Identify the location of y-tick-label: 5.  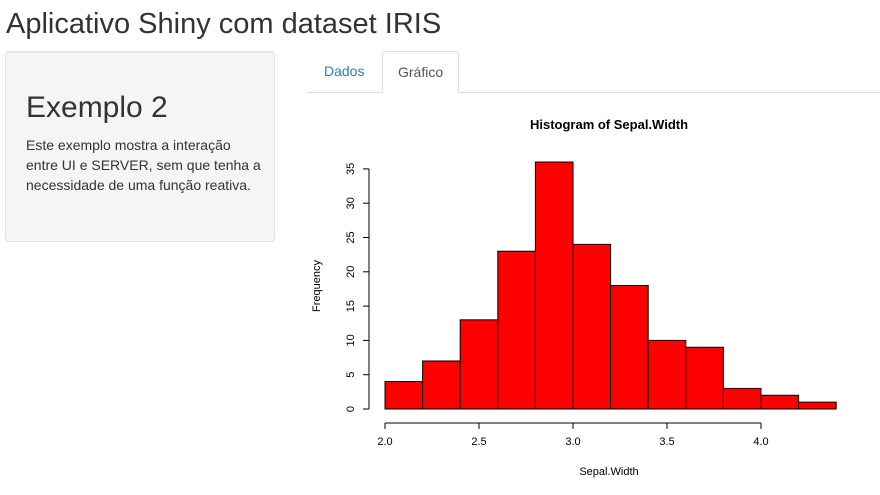
(351, 375).